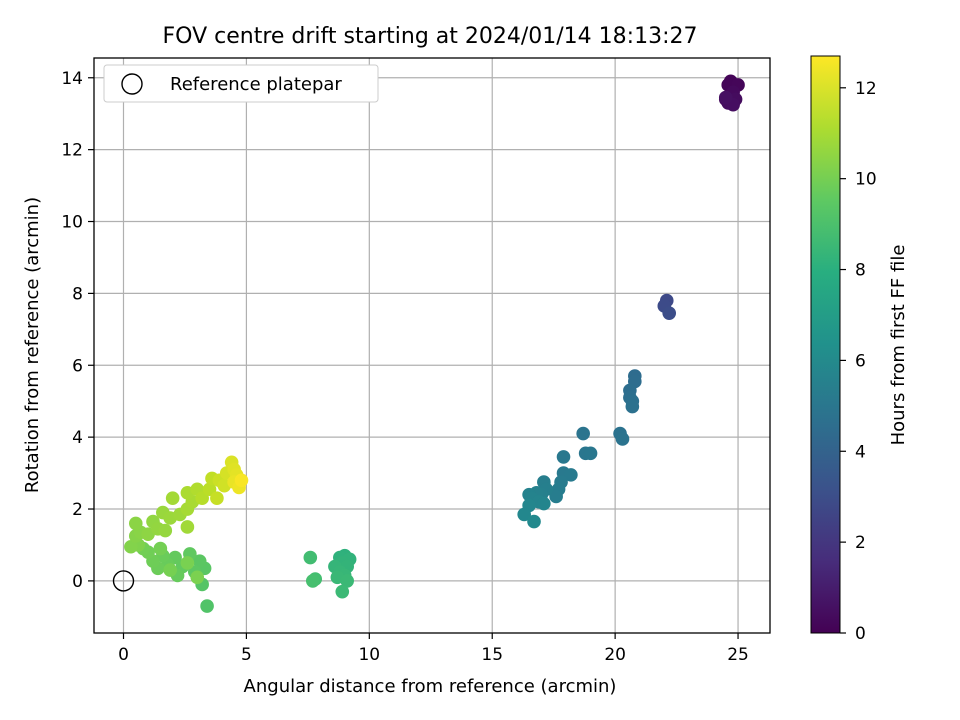 This screenshot has width=960, height=720. Describe the element at coordinates (866, 89) in the screenshot. I see `colorbar-tick-label: 12` at that location.